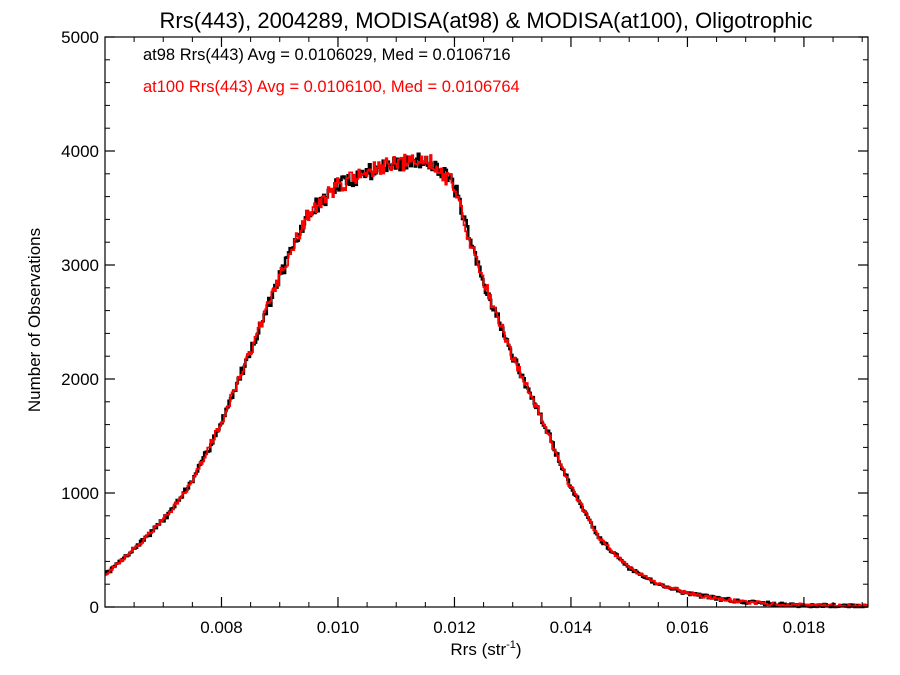  What do you see at coordinates (80, 265) in the screenshot?
I see `y-tick-label: 3000` at bounding box center [80, 265].